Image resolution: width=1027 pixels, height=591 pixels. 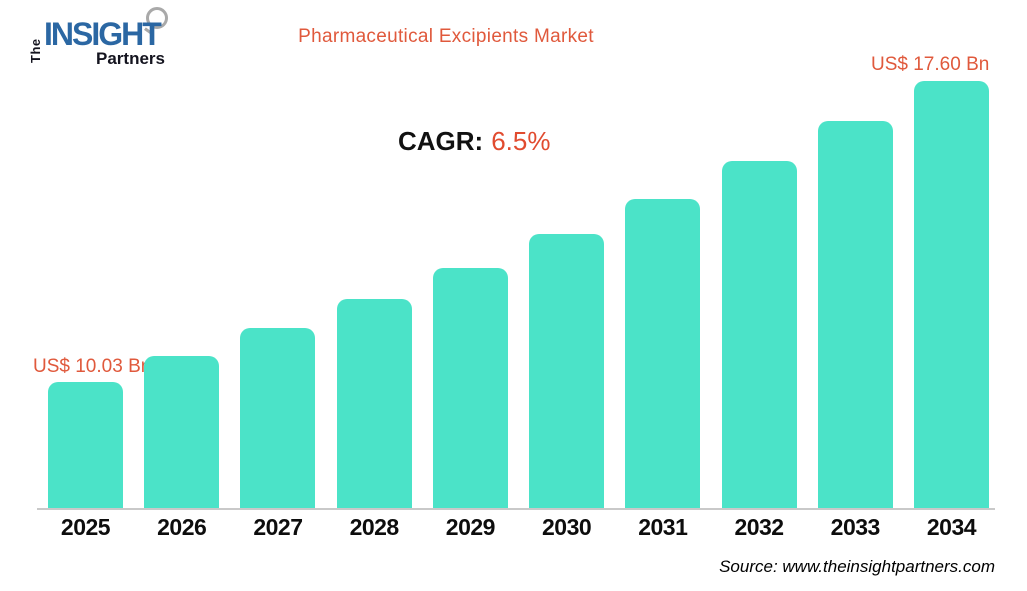 What do you see at coordinates (759, 527) in the screenshot?
I see `x-tick-2032: 2032` at bounding box center [759, 527].